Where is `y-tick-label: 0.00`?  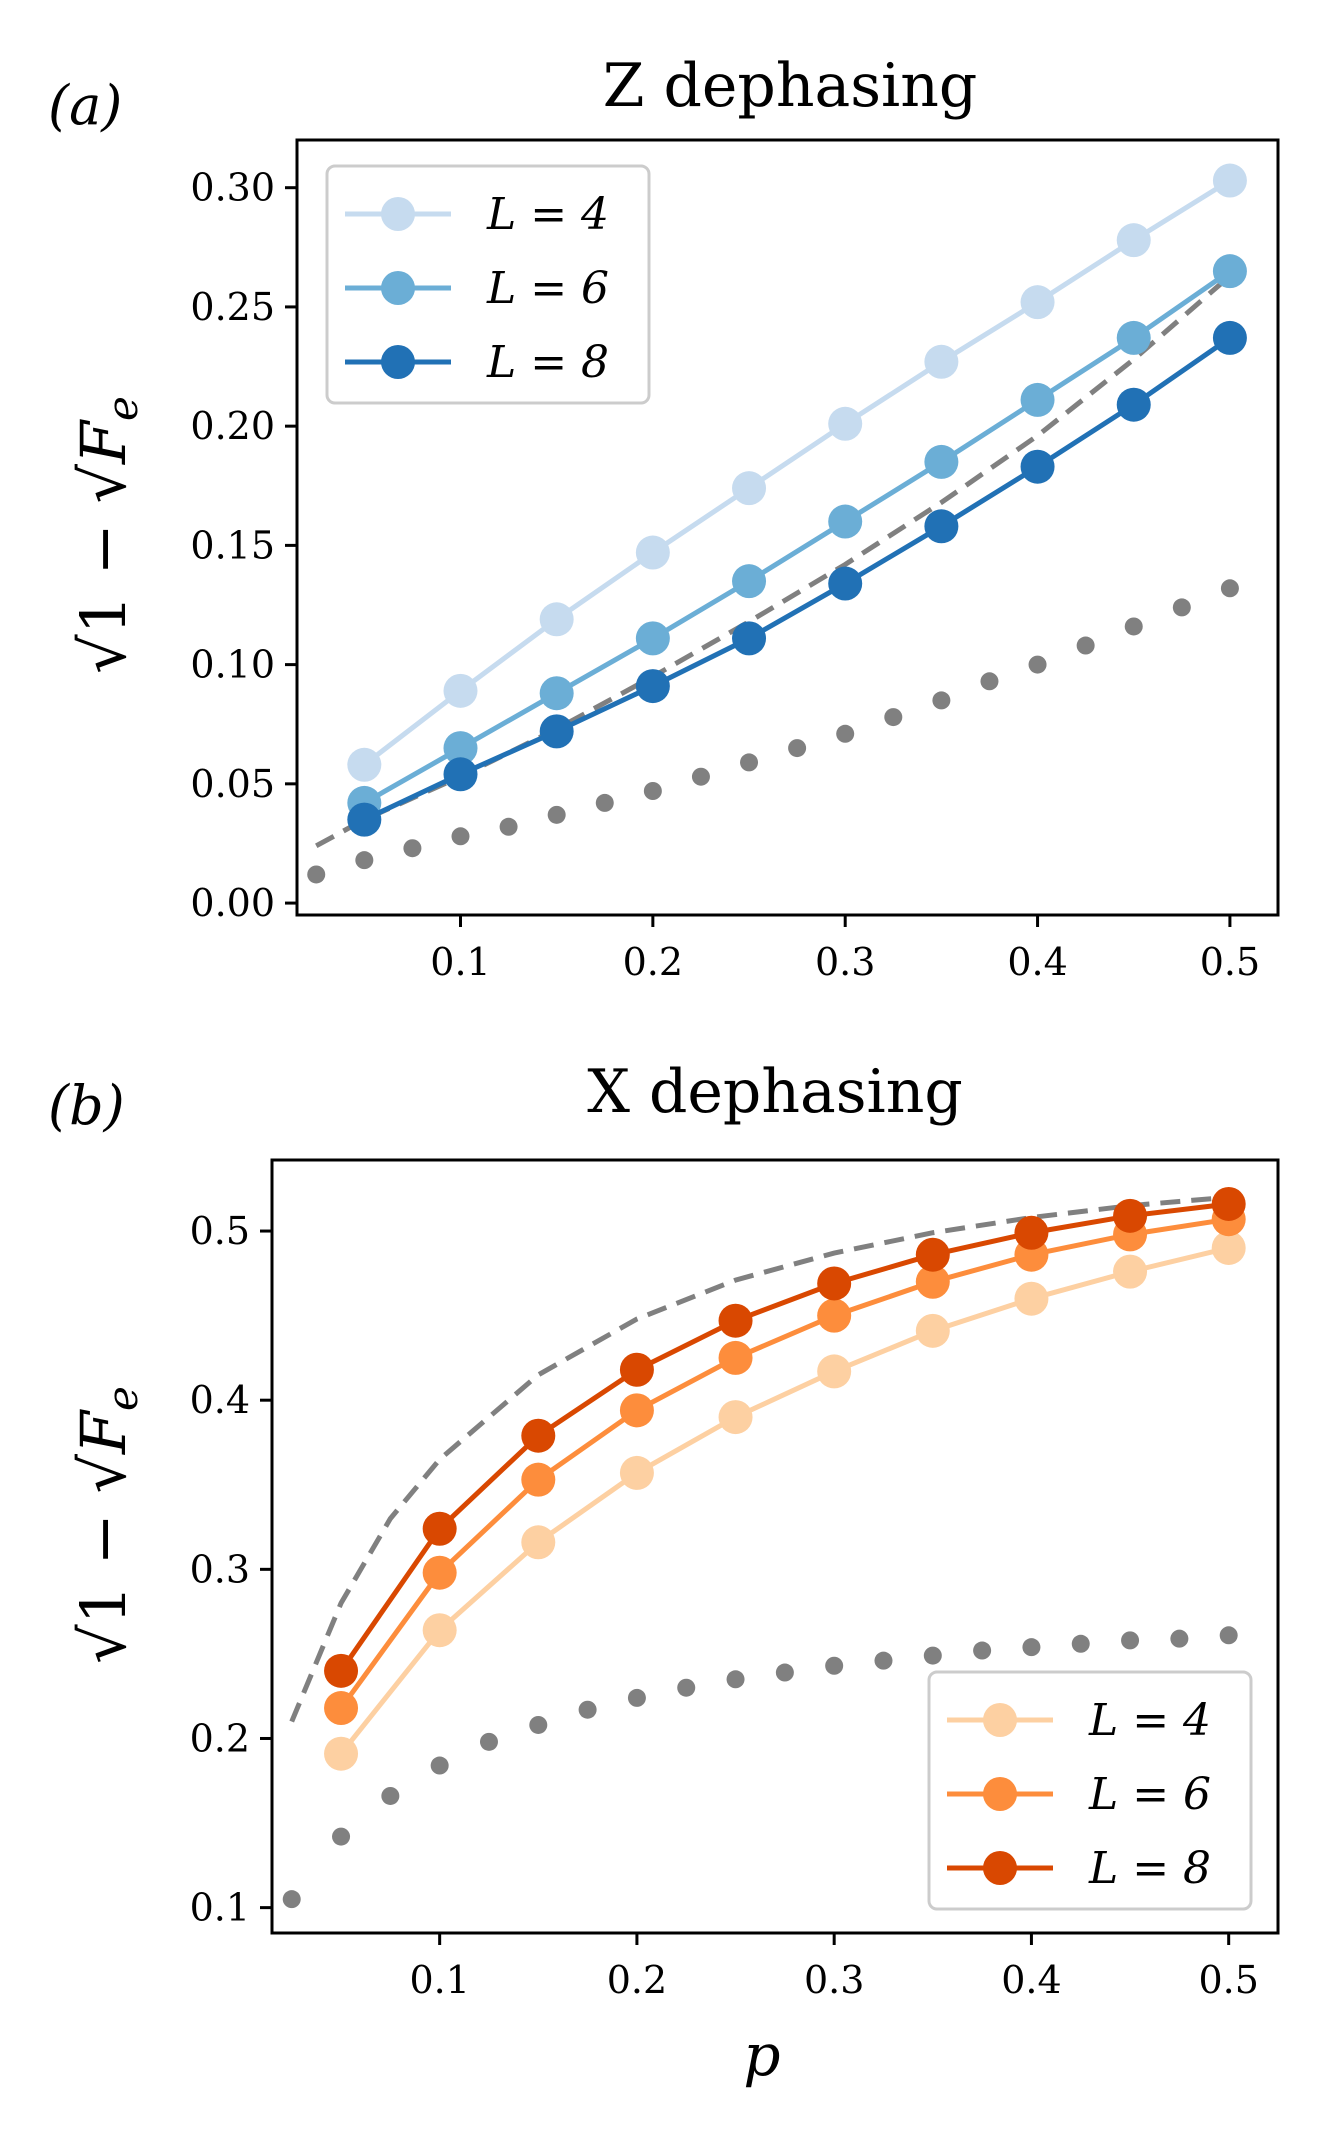 y-tick-label: 0.00 is located at coordinates (232, 903).